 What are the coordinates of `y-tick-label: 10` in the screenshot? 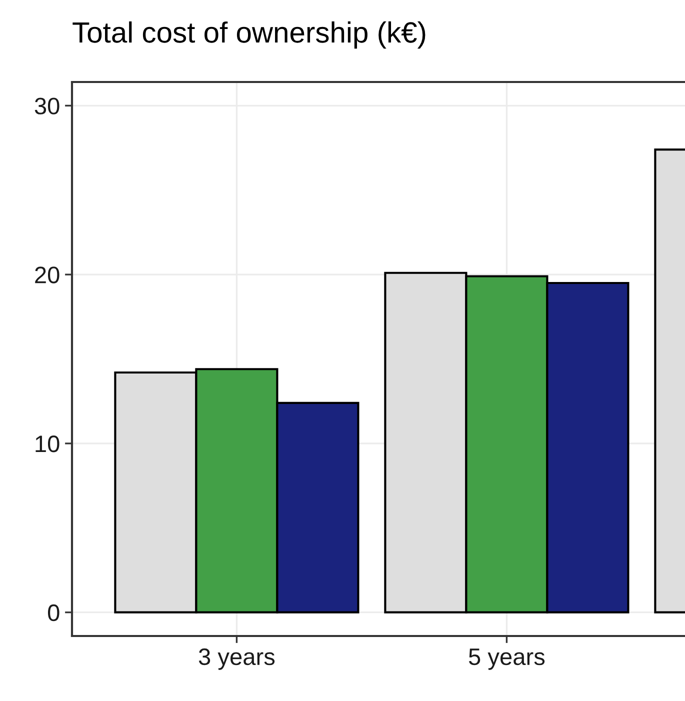 It's located at (48, 444).